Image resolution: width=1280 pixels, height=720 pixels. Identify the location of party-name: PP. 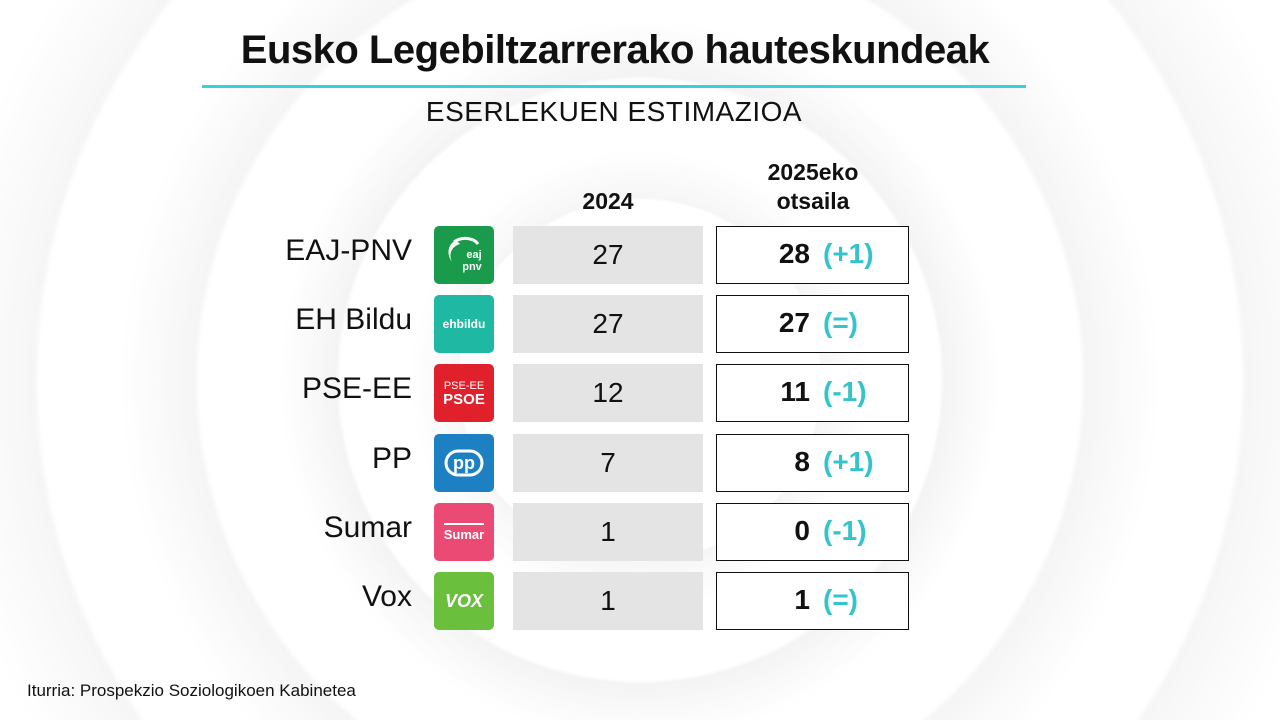
(391, 458).